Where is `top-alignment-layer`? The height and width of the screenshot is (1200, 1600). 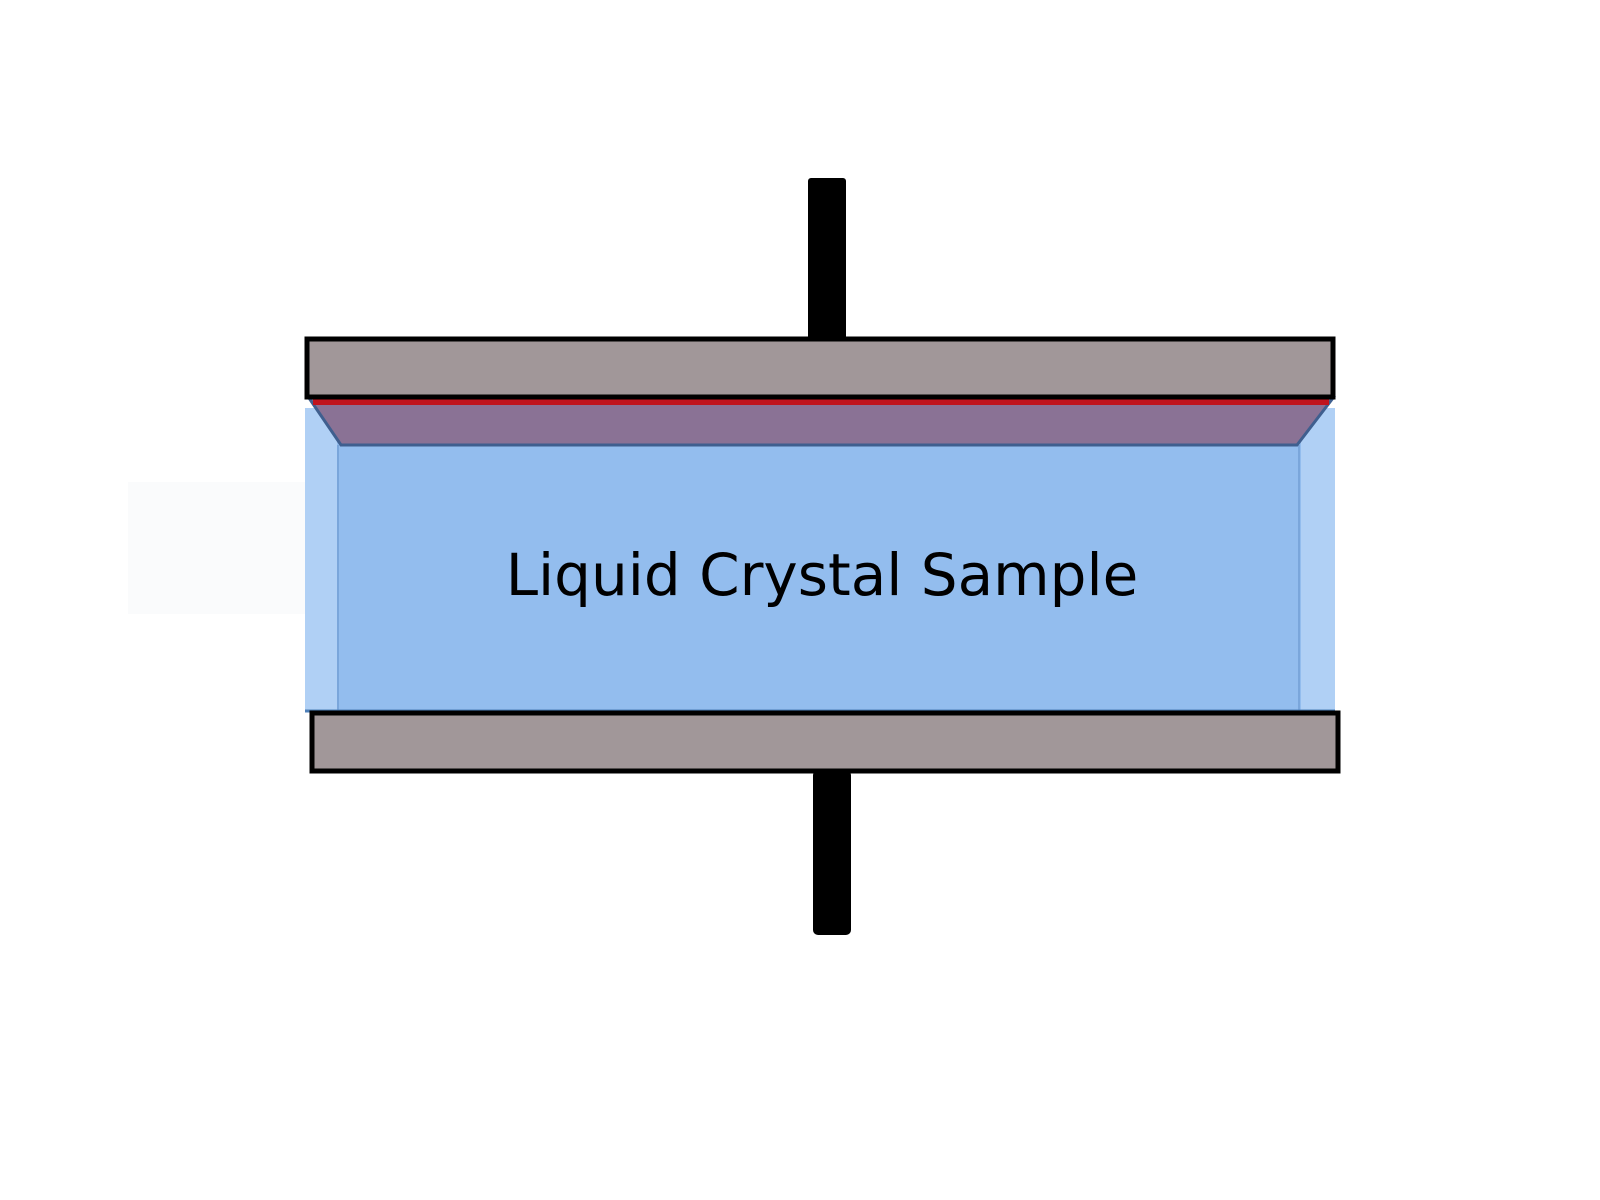
top-alignment-layer is located at coordinates (821, 421).